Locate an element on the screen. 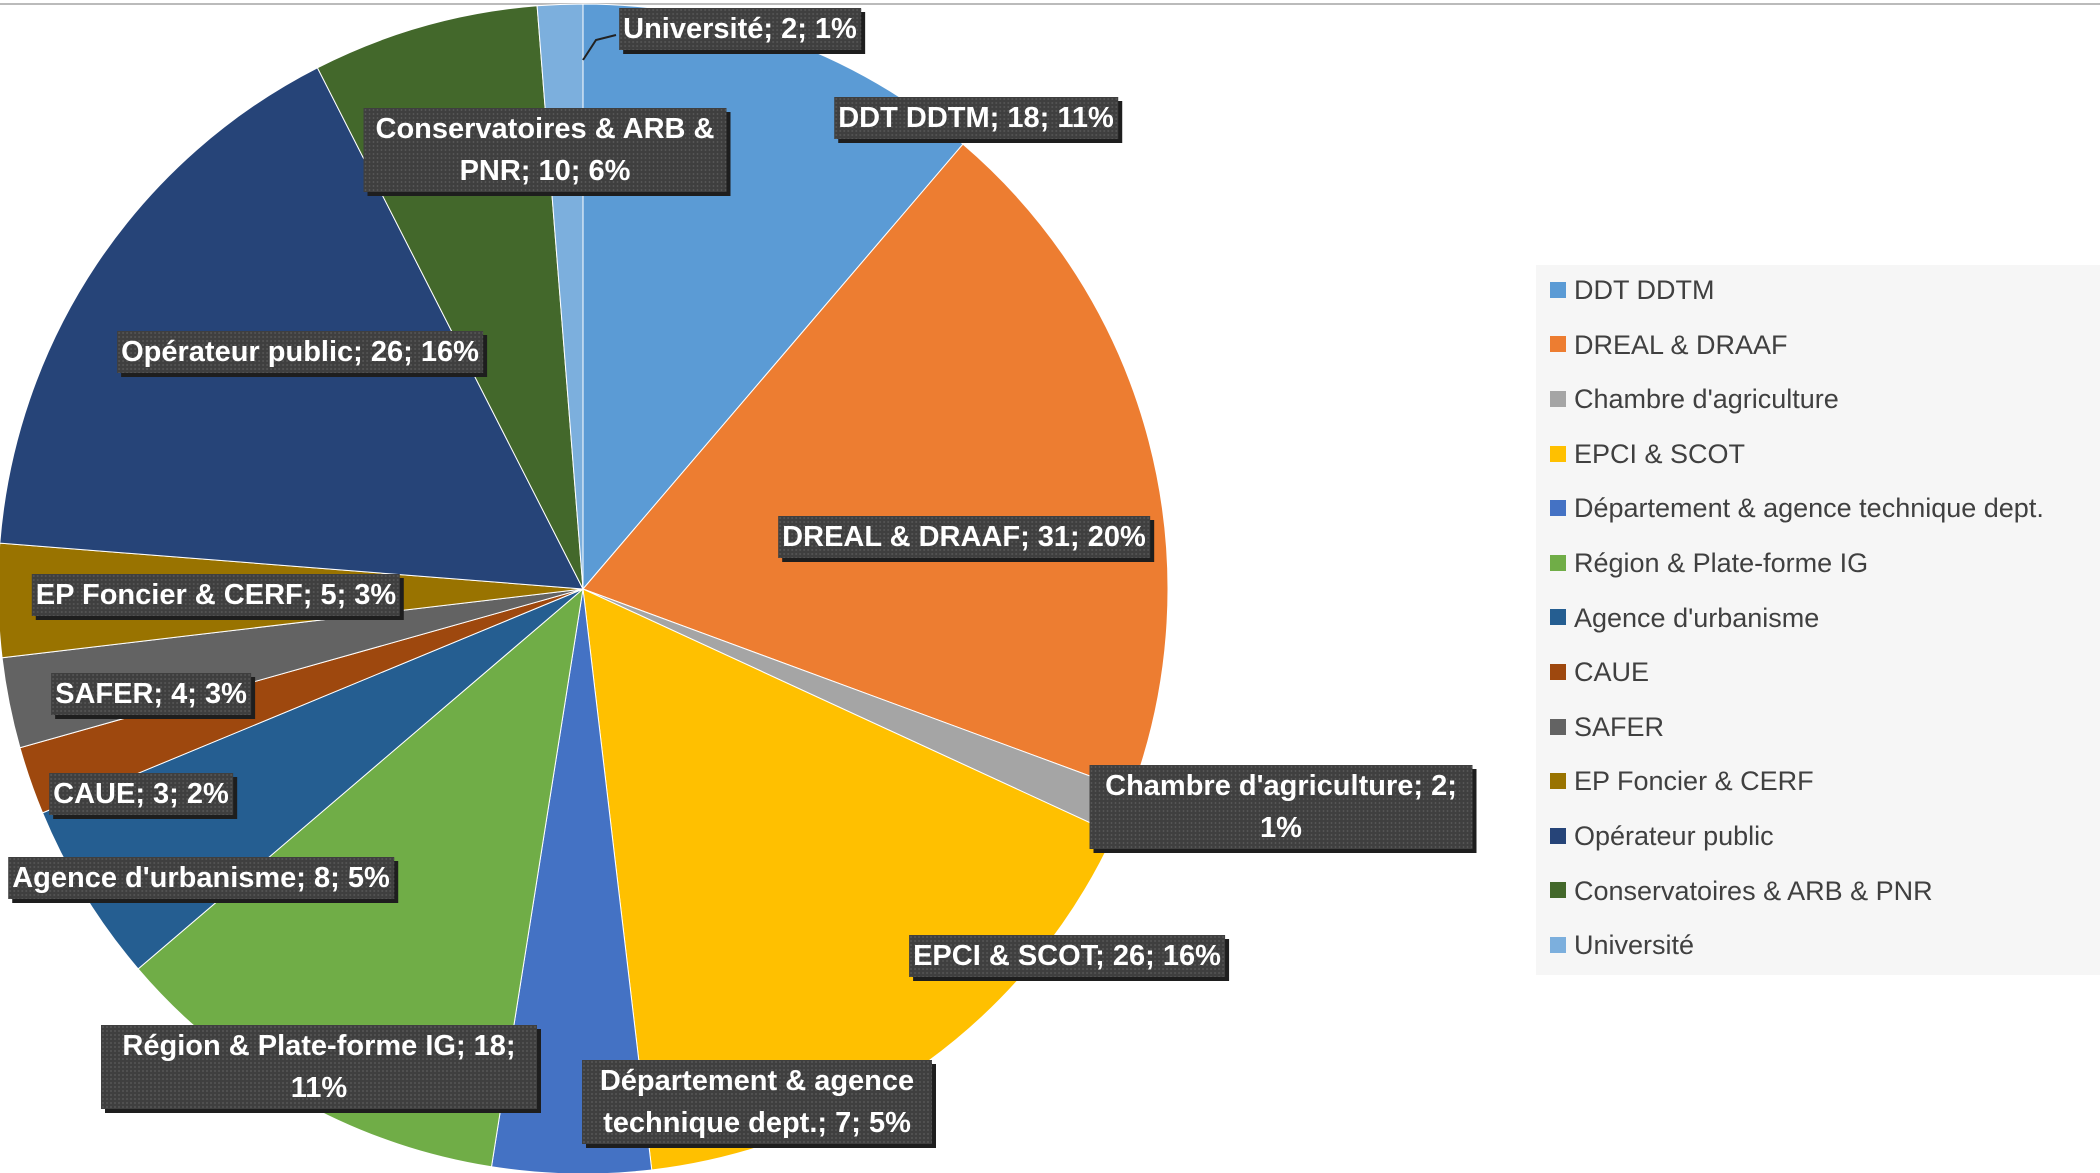 This screenshot has width=2100, height=1173. legend-item: SAFER is located at coordinates (1607, 727).